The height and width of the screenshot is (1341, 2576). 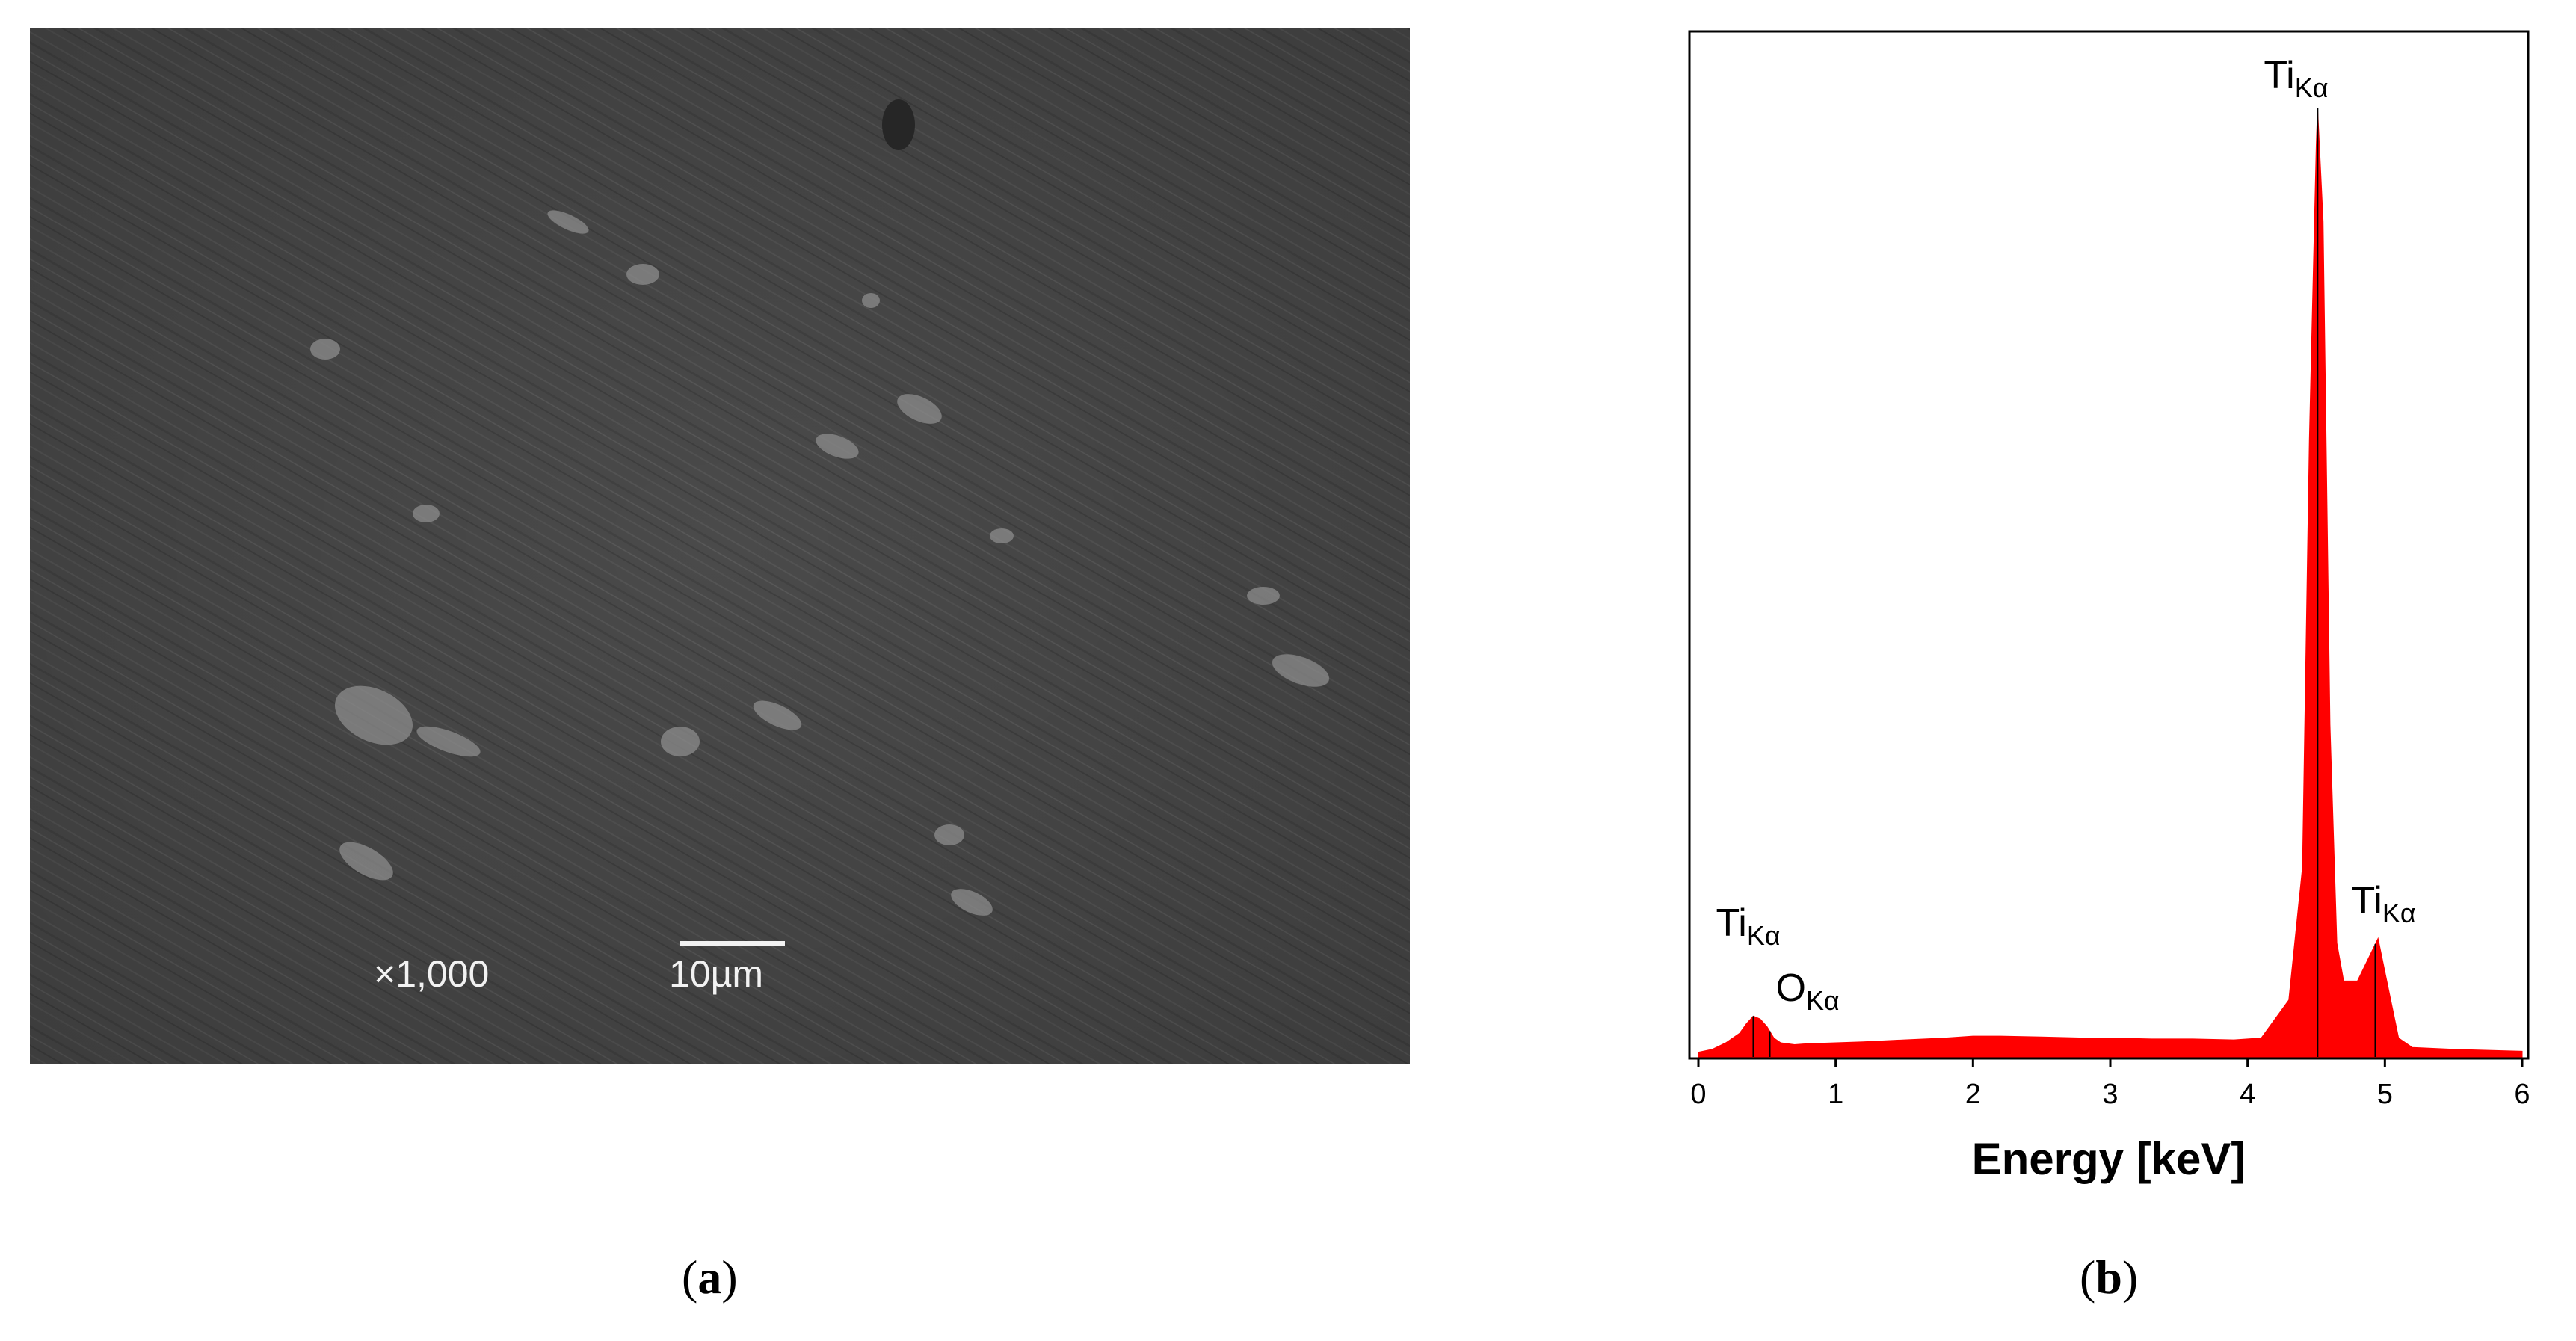 I want to click on caption-a: (a), so click(x=710, y=1277).